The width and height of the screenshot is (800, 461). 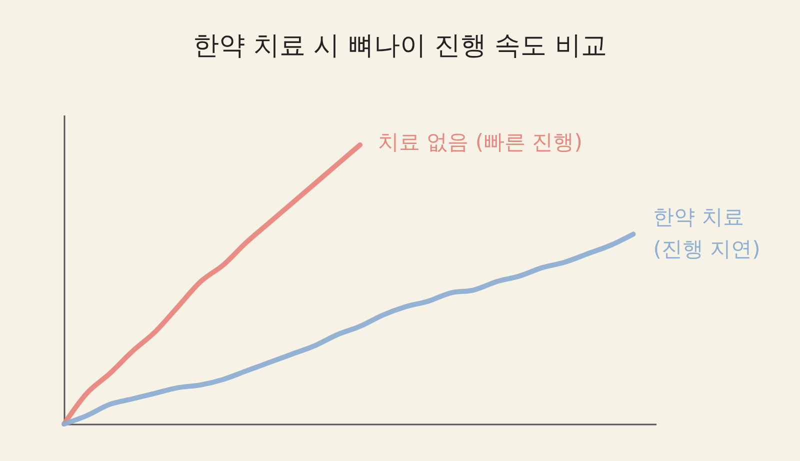 What do you see at coordinates (400, 46) in the screenshot?
I see `chart-title: 한약 치료 시 뼈나이 진행 속도 비교` at bounding box center [400, 46].